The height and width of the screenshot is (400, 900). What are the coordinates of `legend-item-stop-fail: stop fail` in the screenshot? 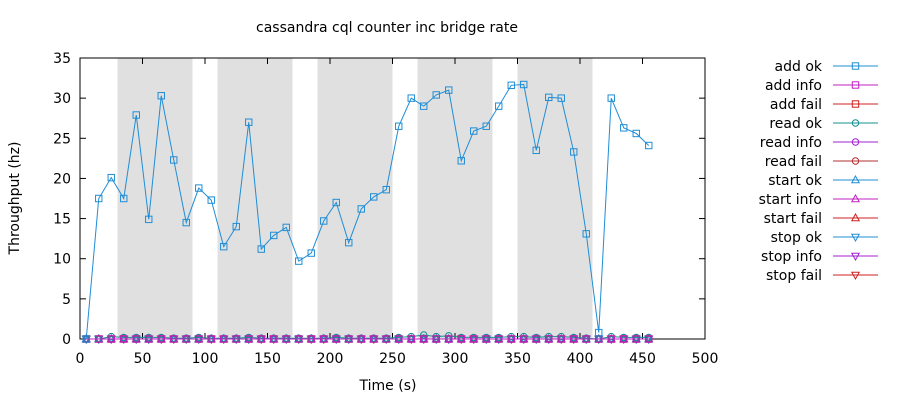 It's located at (822, 276).